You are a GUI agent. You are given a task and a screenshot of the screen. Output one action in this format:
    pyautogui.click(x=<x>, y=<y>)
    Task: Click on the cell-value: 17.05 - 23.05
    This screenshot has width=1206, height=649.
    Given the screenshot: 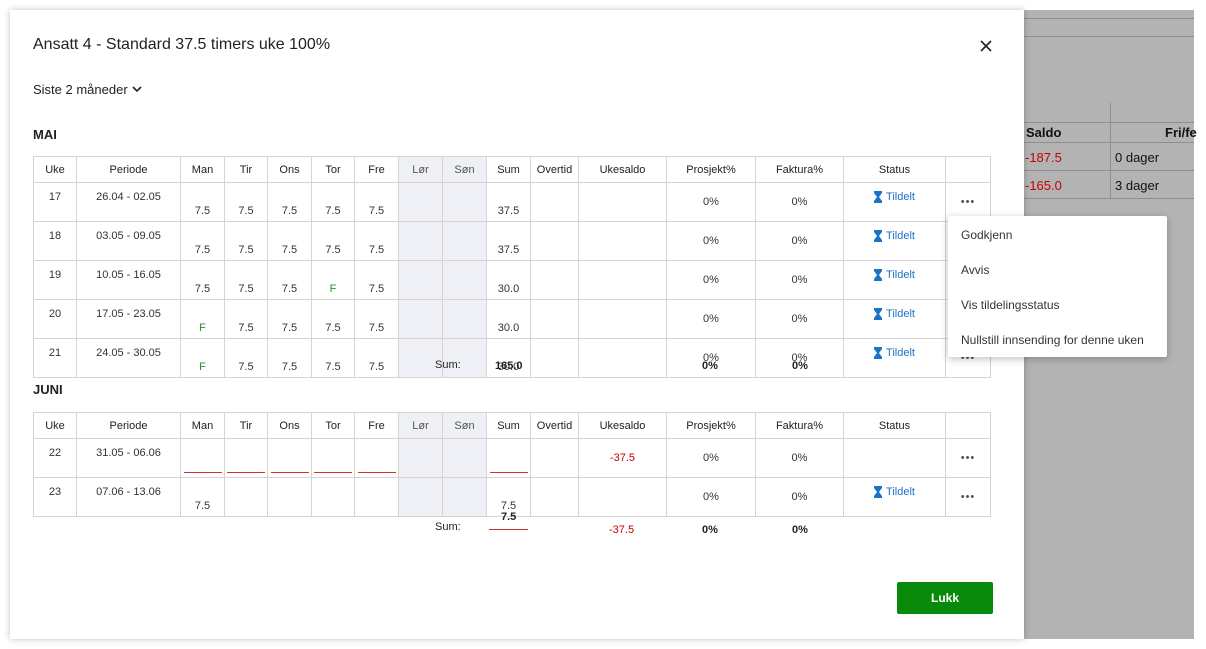 What is the action you would take?
    pyautogui.click(x=128, y=314)
    